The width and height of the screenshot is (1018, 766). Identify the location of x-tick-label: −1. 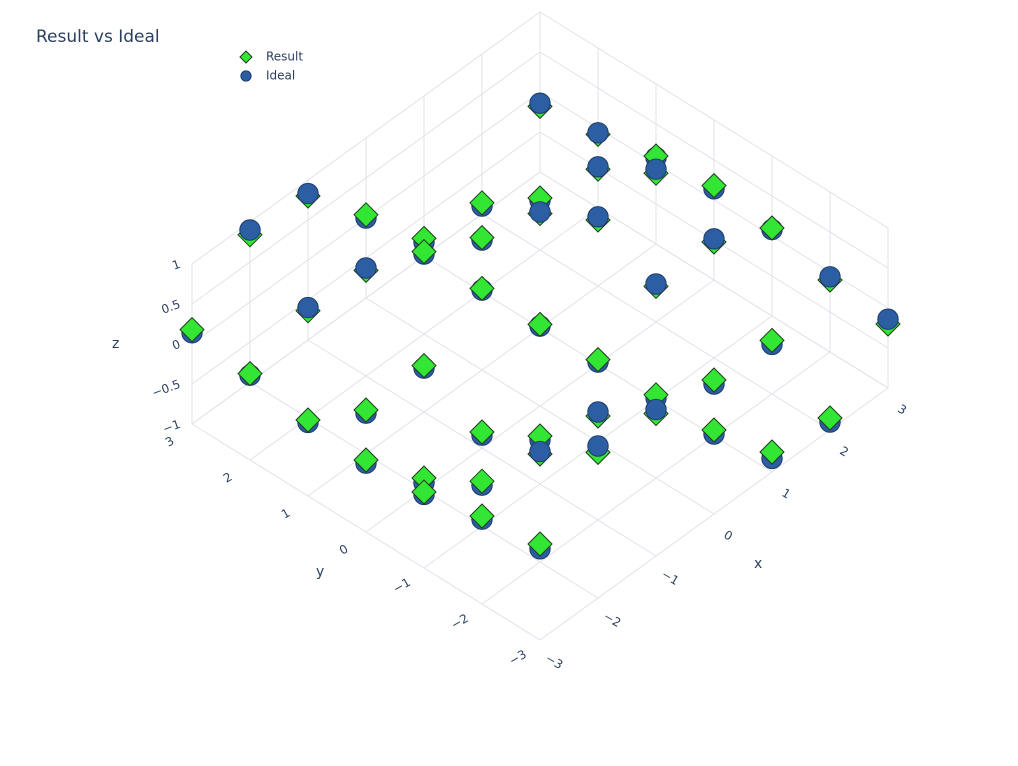
(670, 577).